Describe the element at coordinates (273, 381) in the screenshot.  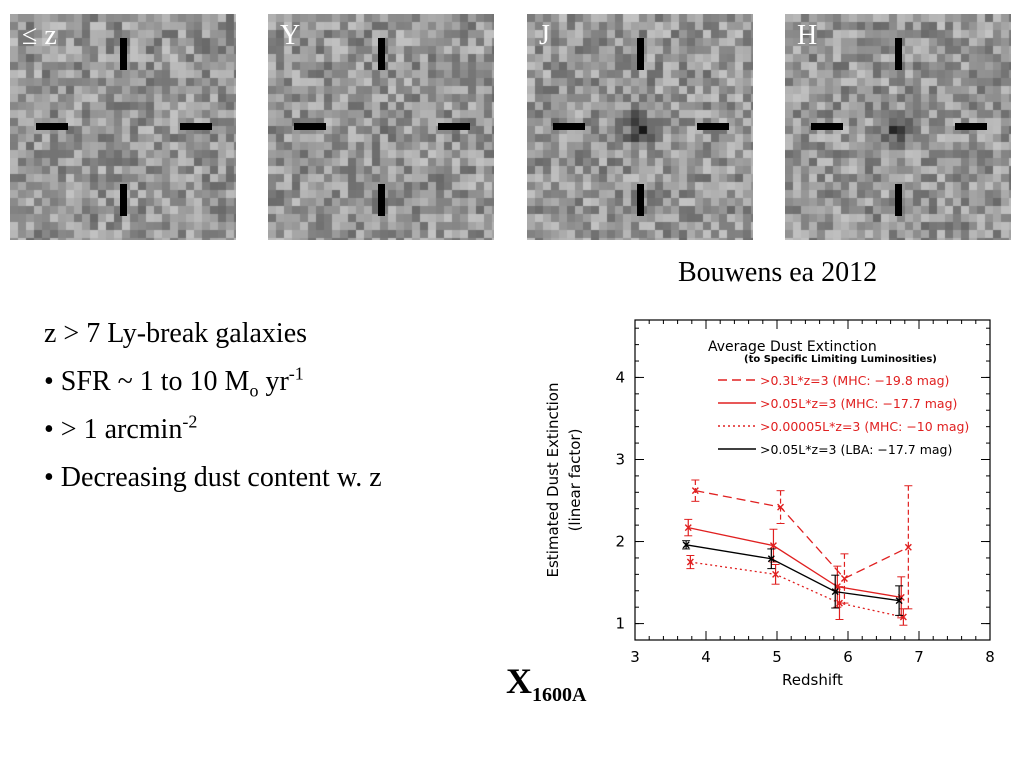
I see `text: yr` at that location.